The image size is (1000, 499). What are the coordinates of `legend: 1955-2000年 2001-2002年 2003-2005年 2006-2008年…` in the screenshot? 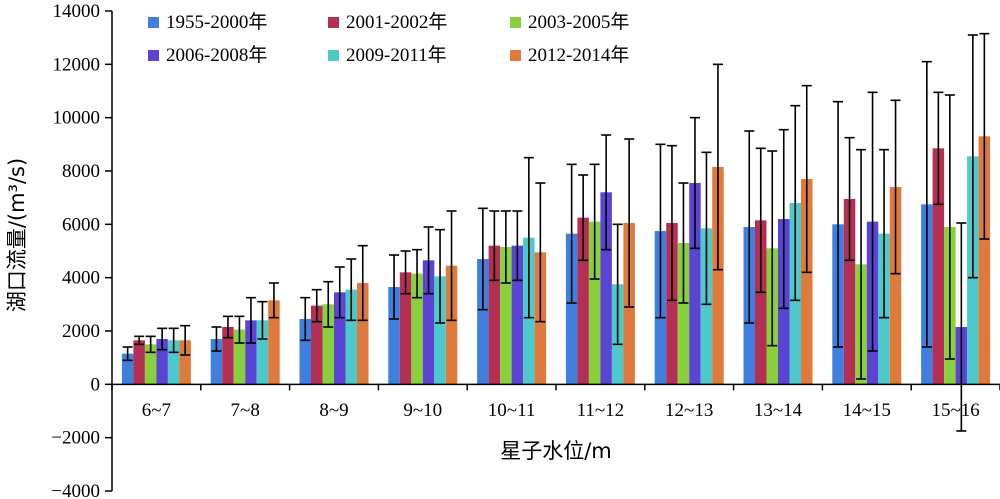 It's located at (388, 38).